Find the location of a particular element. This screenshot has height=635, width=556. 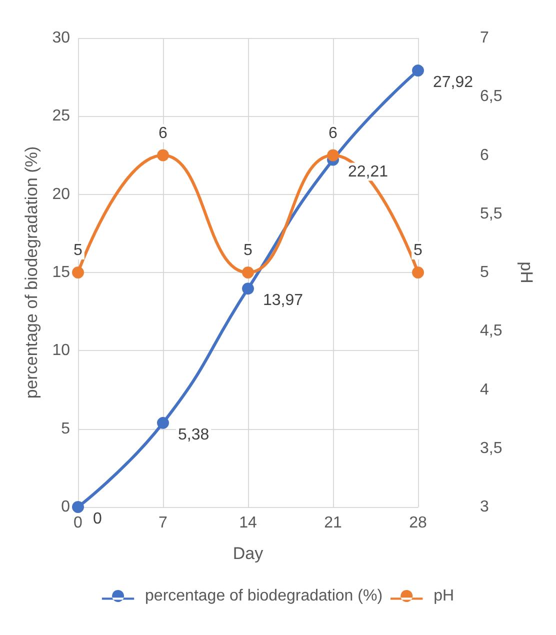

y-tick-label: 15 is located at coordinates (61, 272).